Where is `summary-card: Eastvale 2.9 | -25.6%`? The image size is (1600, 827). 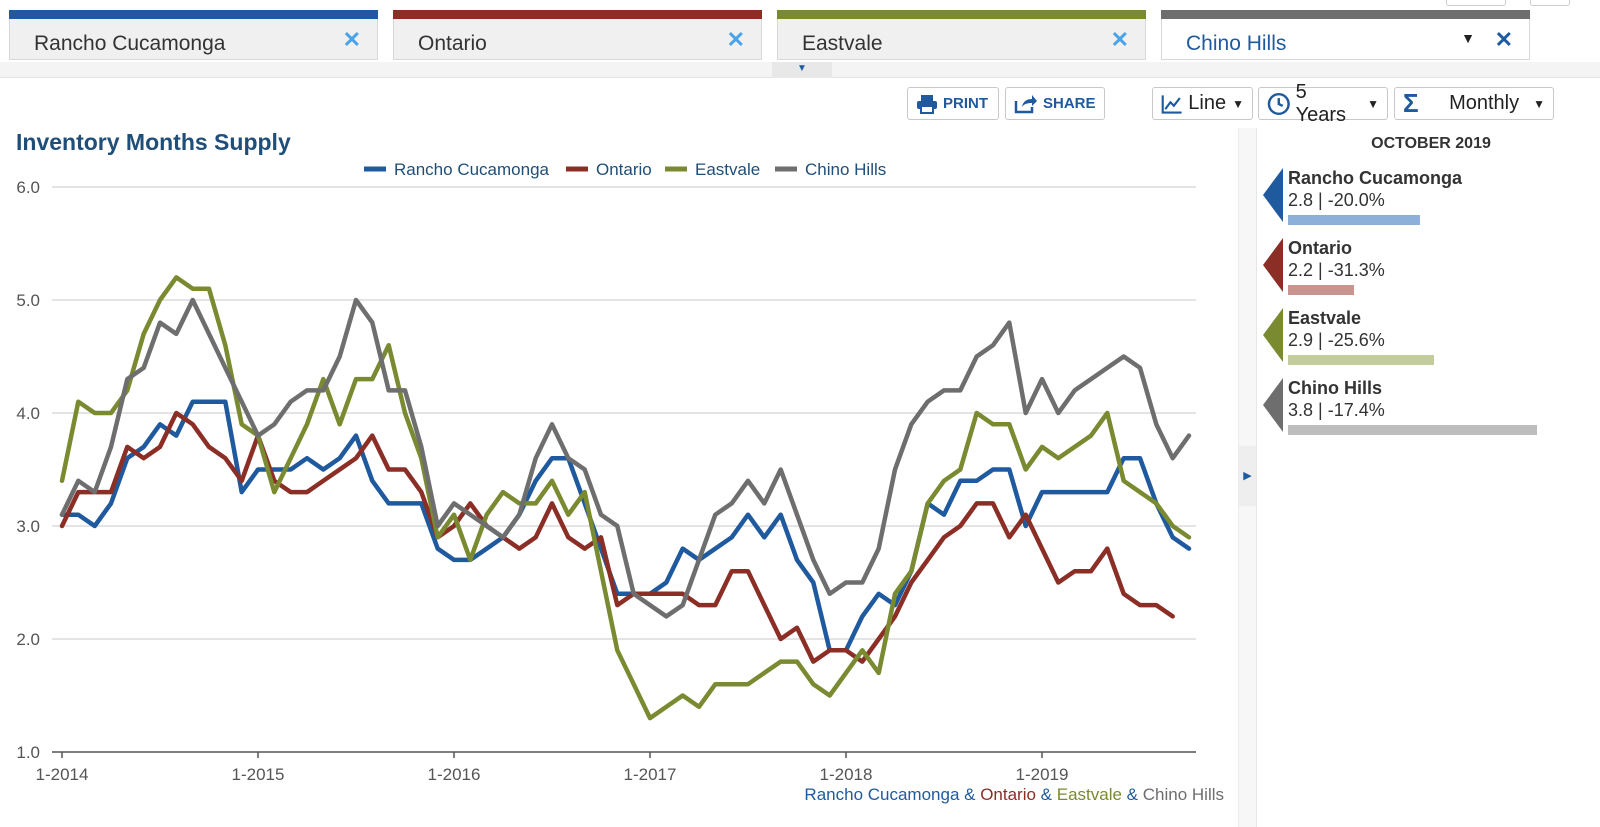
summary-card: Eastvale 2.9 | -25.6% is located at coordinates (1425, 336).